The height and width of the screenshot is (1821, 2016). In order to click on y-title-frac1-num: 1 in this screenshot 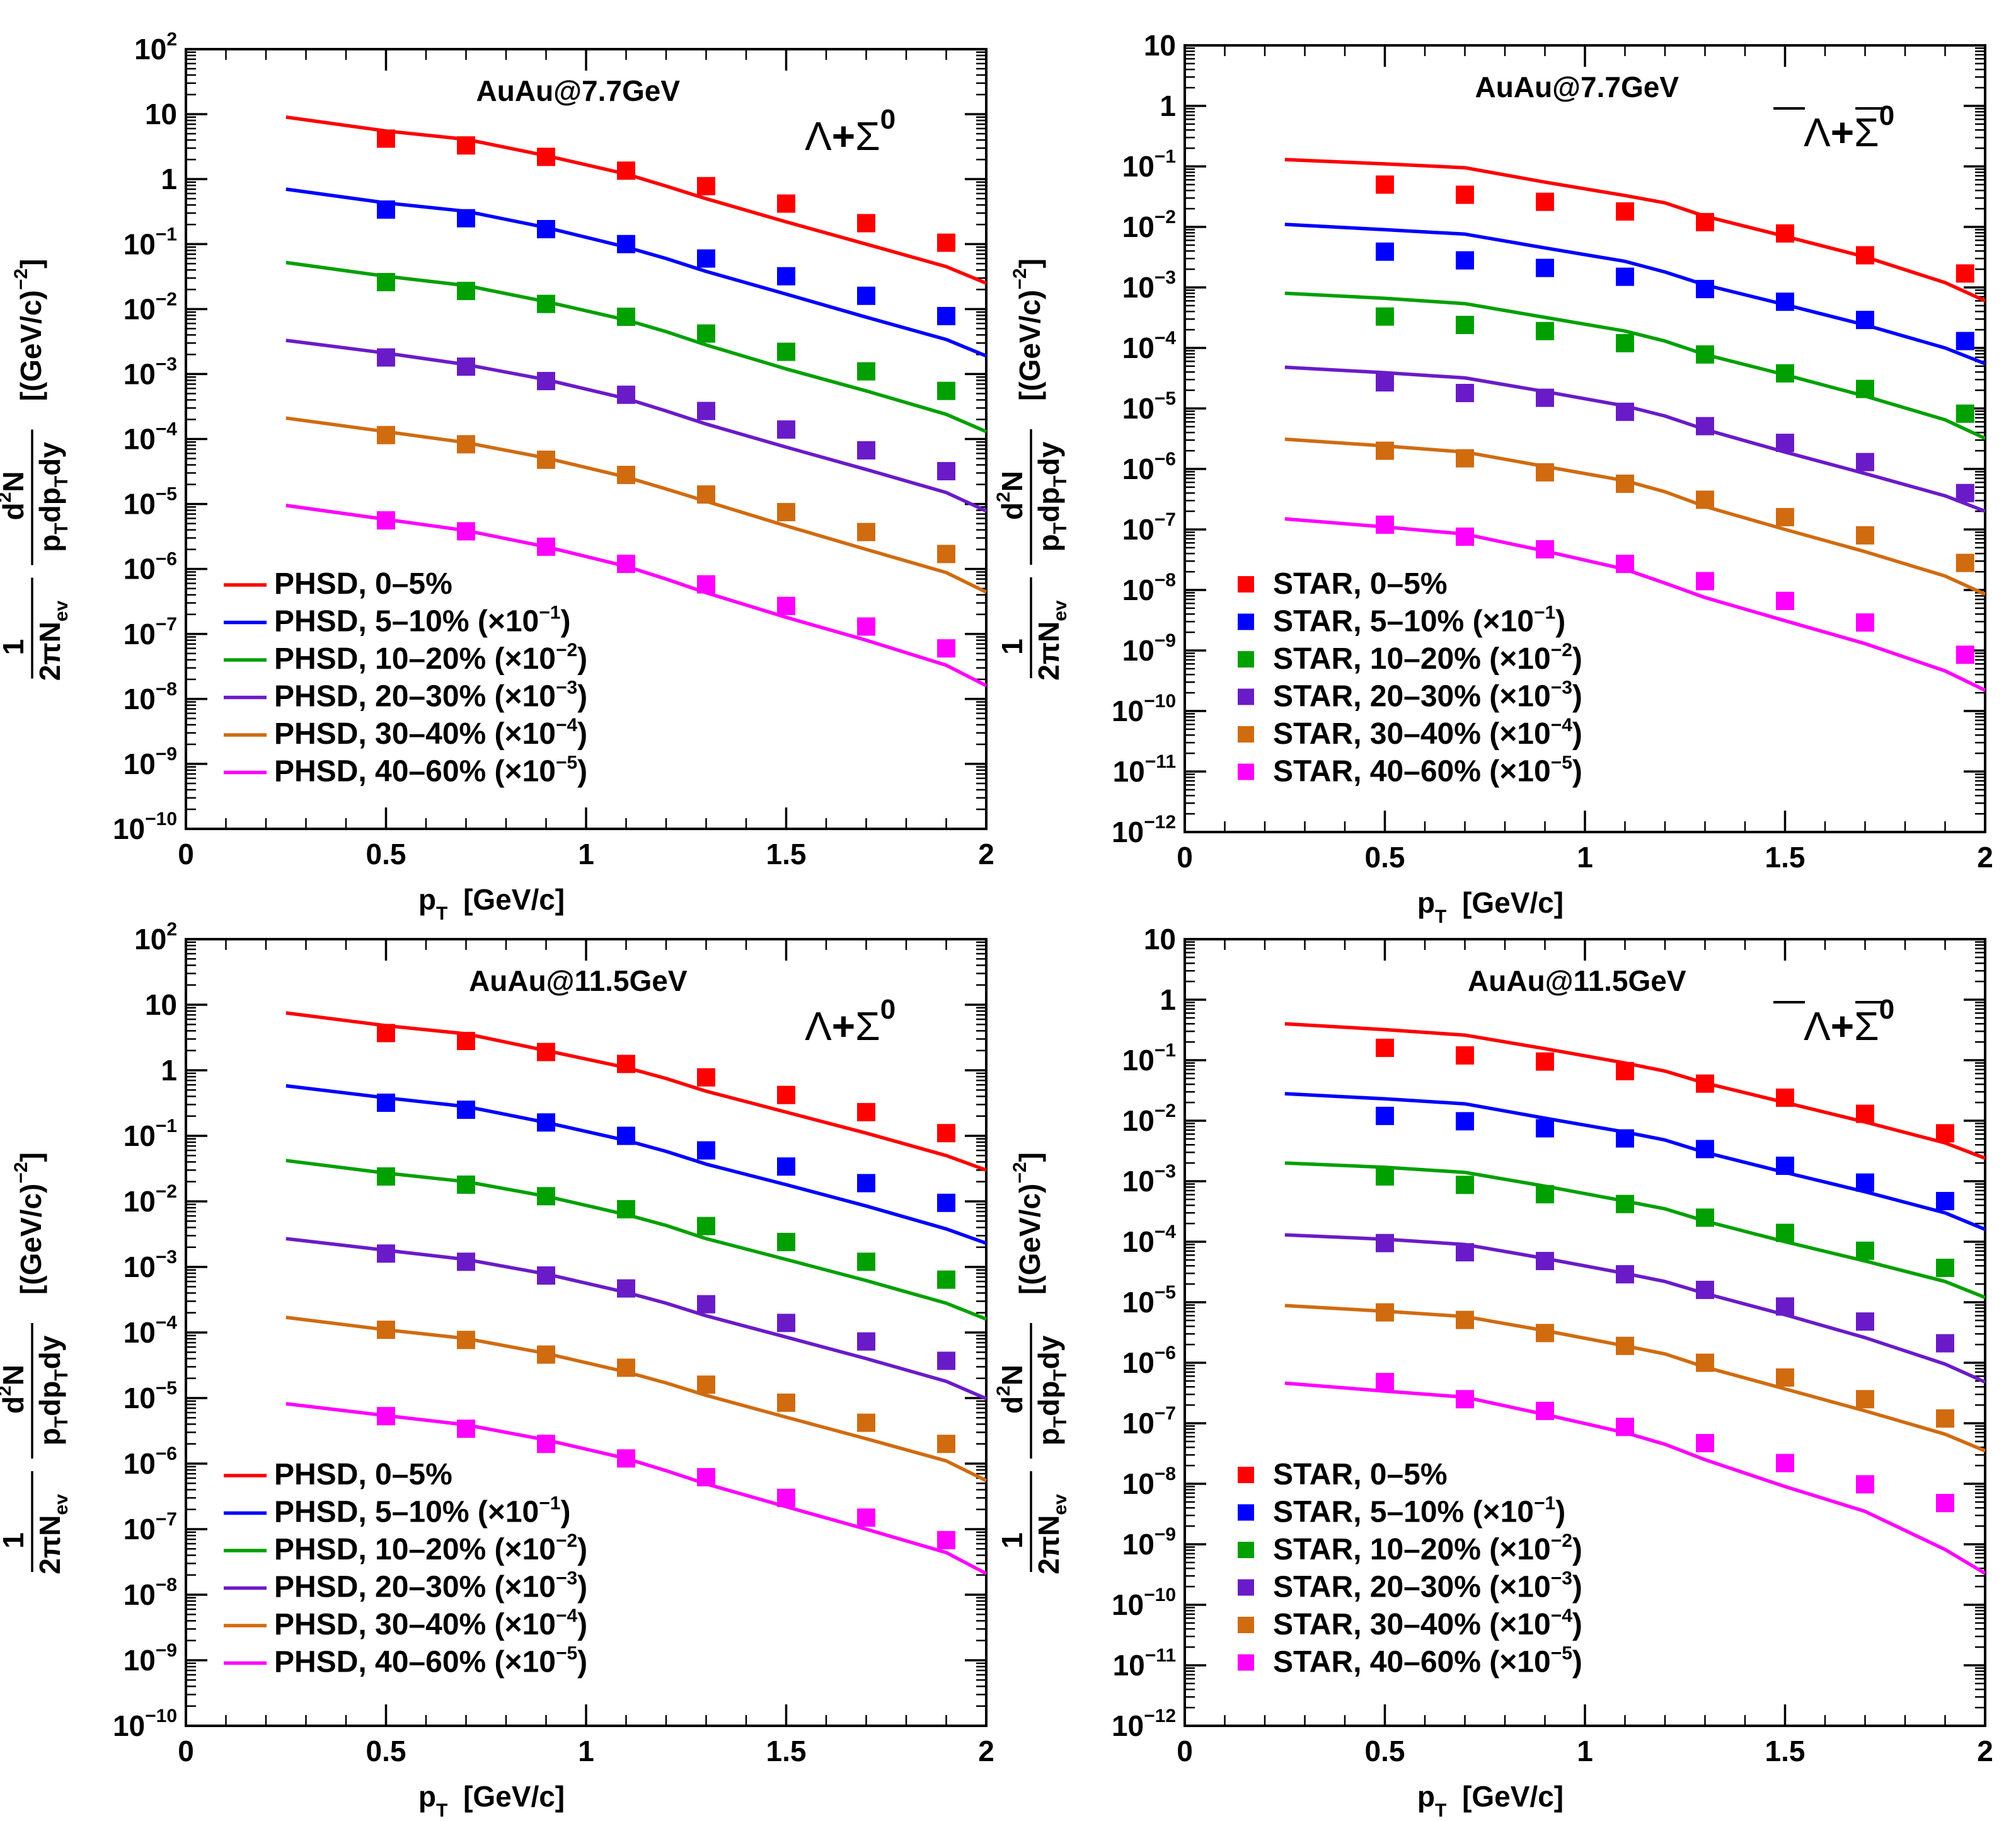, I will do `click(15, 1540)`.